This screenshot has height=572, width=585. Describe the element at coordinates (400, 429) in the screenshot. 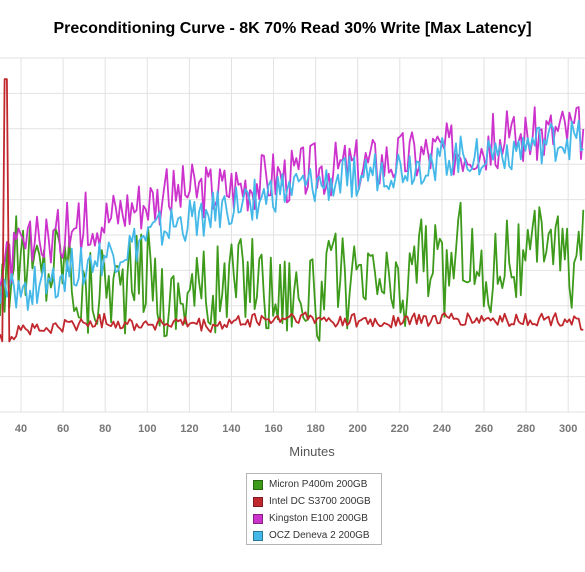

I see `x-tick-label: 220` at that location.